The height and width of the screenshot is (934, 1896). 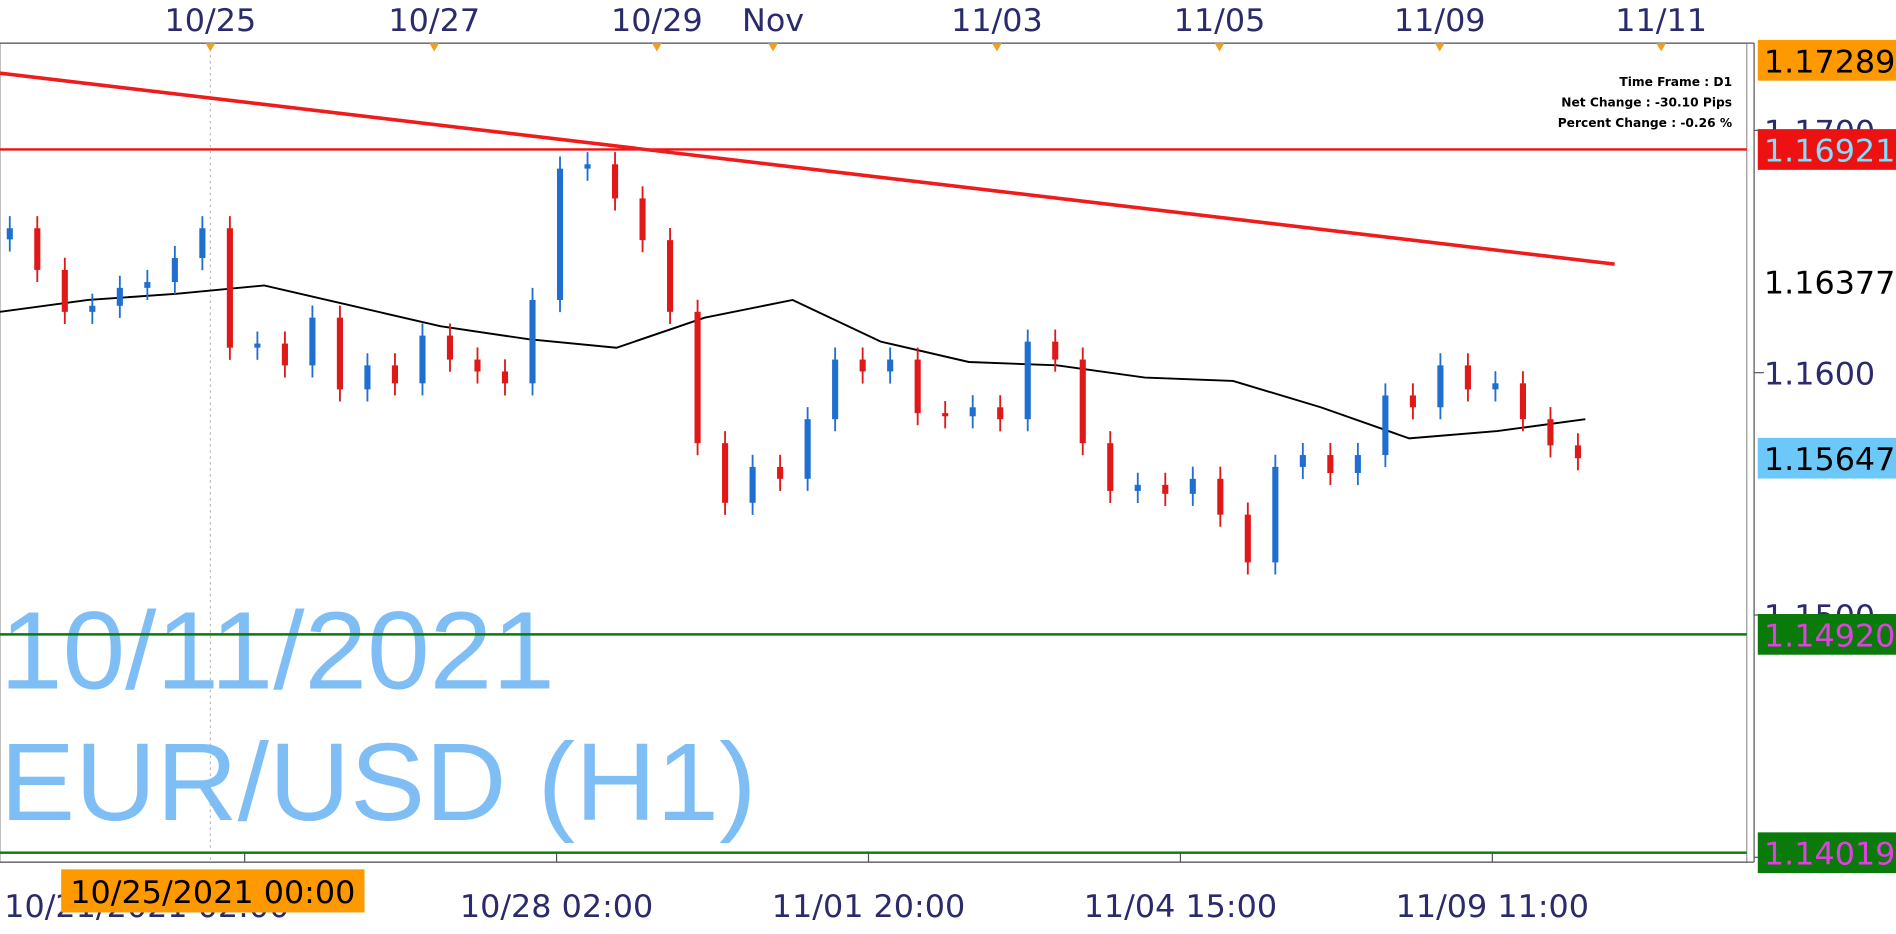 What do you see at coordinates (1646, 103) in the screenshot?
I see `info-line: Net Change : -30.10 Pips` at bounding box center [1646, 103].